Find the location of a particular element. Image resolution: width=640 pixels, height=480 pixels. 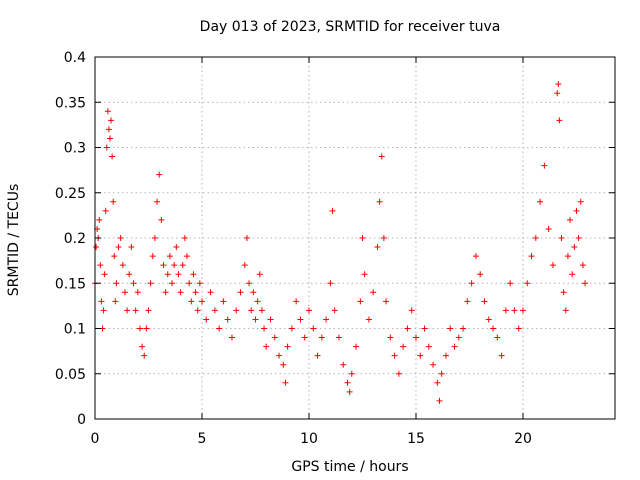

y-tick-label: 0.3 is located at coordinates (75, 149).